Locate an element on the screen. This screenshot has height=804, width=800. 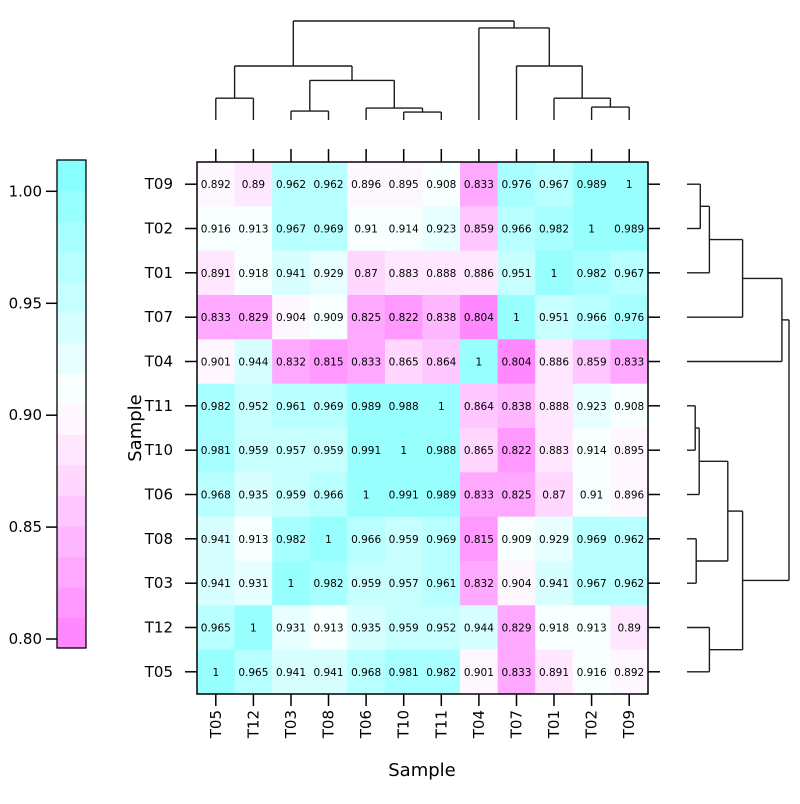
cell-value: 0.886 is located at coordinates (479, 274).